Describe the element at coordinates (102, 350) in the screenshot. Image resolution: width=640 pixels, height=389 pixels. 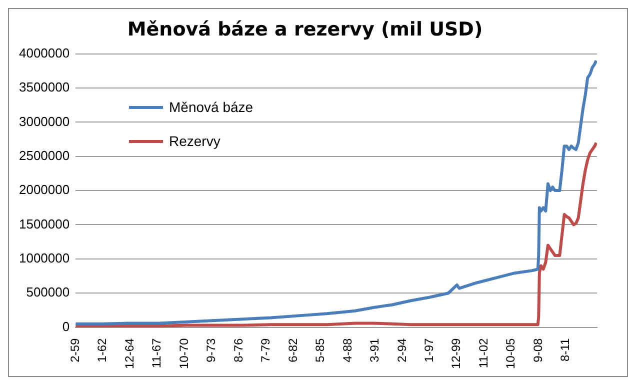
I see `x-tick-label: 1-62` at that location.